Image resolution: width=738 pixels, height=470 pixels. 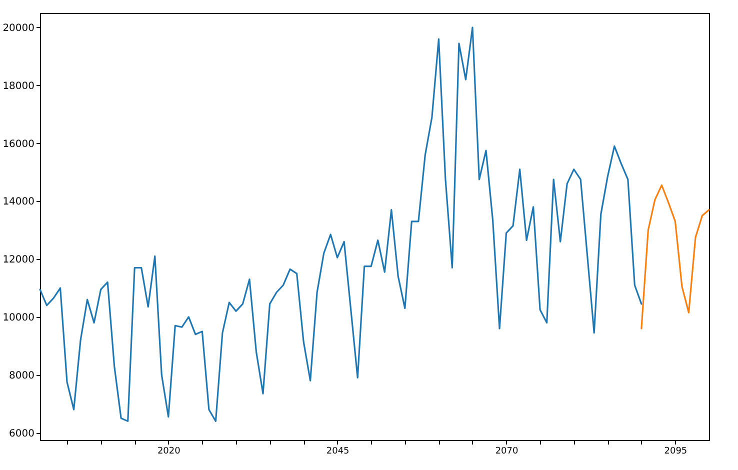 What do you see at coordinates (18, 144) in the screenshot?
I see `y-tick-label: 16000` at bounding box center [18, 144].